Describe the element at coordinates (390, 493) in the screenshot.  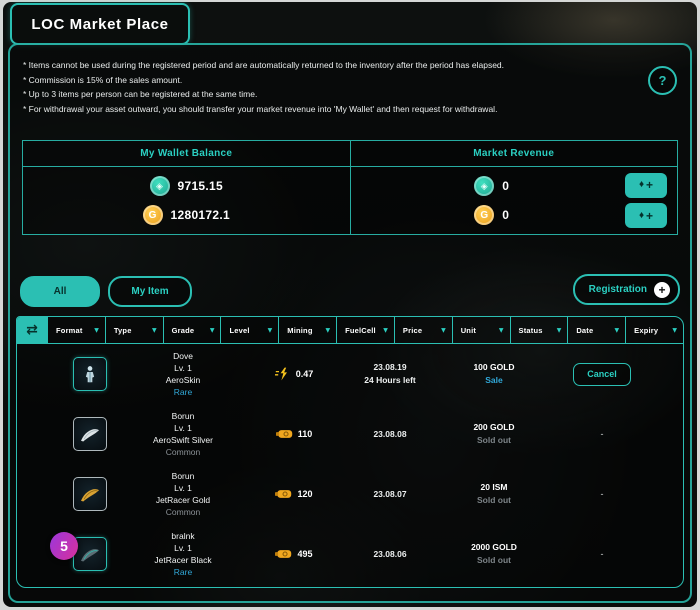
I see `row-date: 23.08.07` at that location.